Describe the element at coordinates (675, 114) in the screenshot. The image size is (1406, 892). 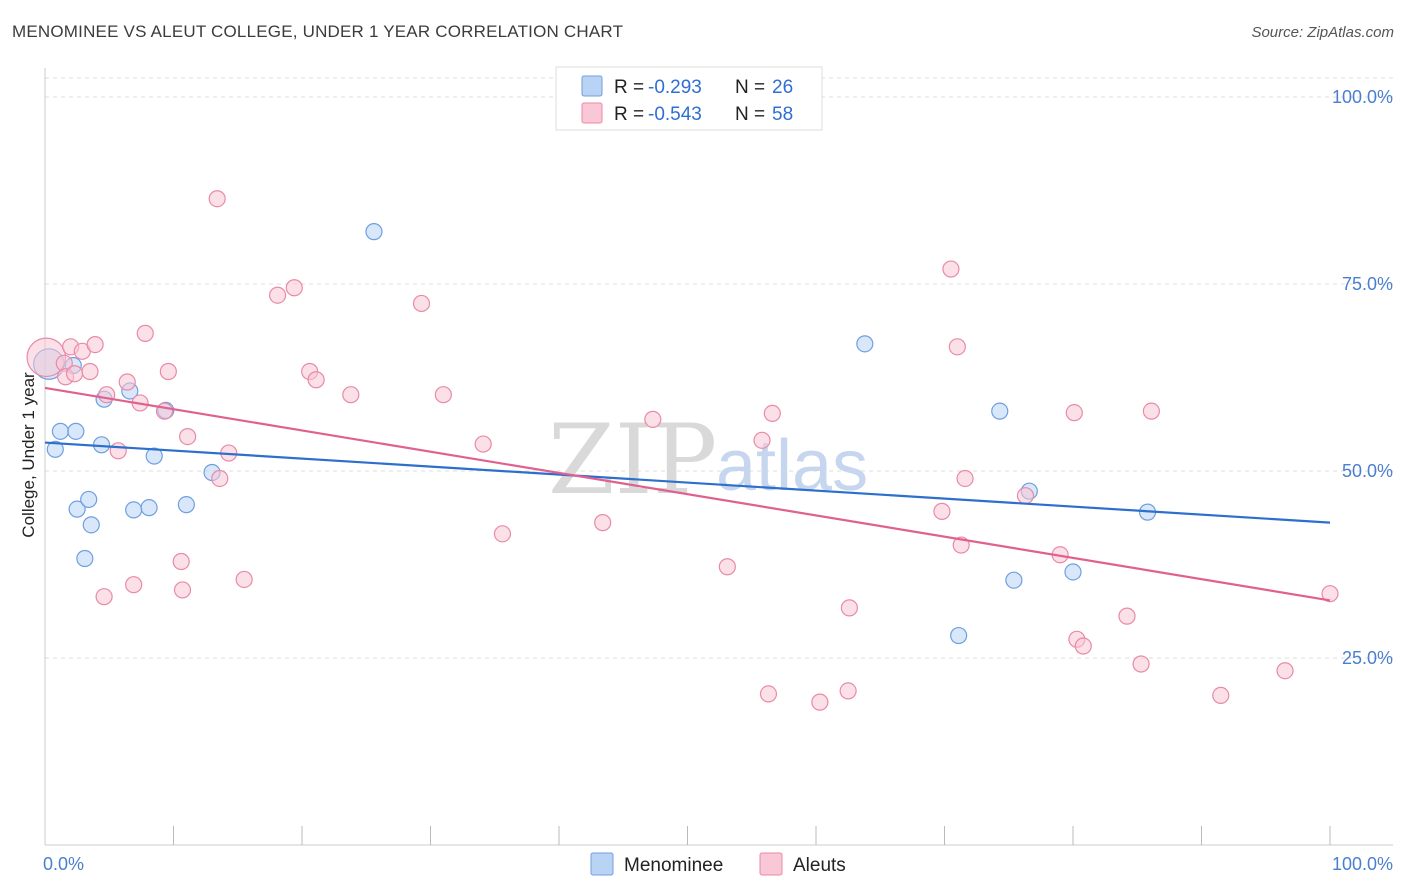
I see `legend-r-value-aleuts: -0.543` at that location.